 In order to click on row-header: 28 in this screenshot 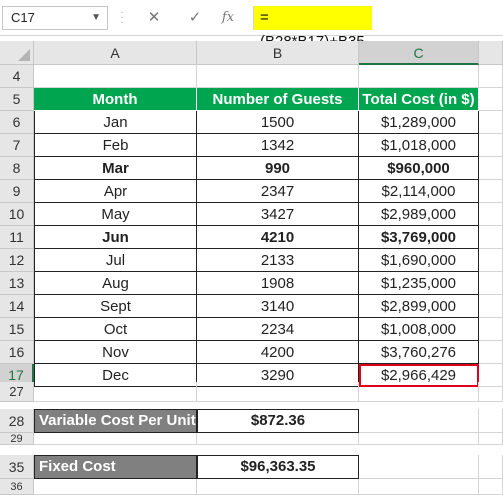, I will do `click(17, 421)`.